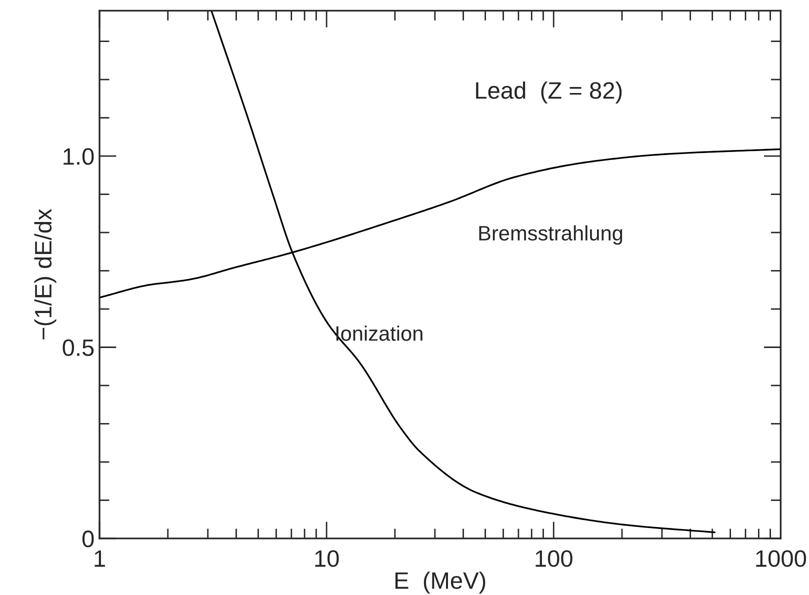  I want to click on y-axis-title: −(1/E) dE/dx, so click(45, 274).